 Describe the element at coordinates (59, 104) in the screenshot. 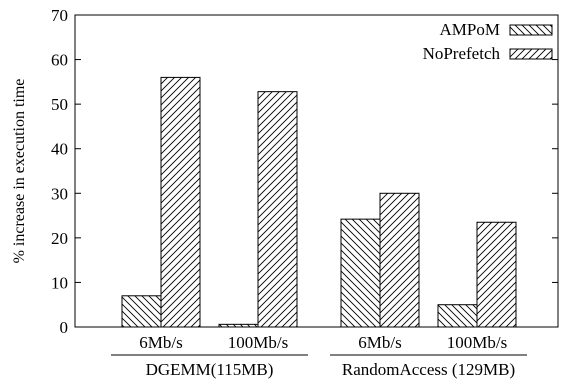

I see `y-tick-label: 50` at that location.